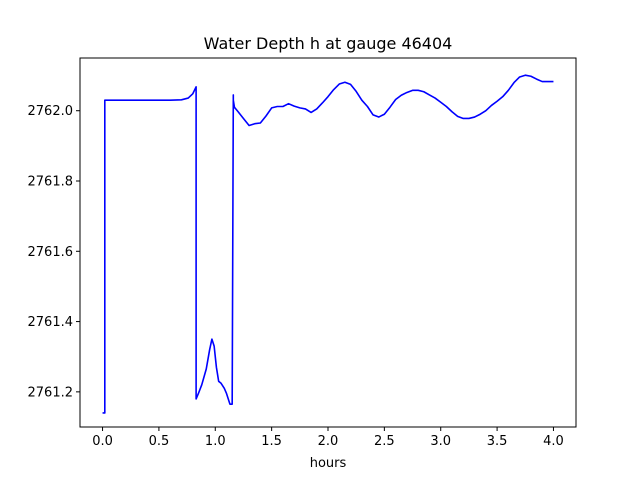 The height and width of the screenshot is (480, 640). Describe the element at coordinates (553, 441) in the screenshot. I see `x-tick-label: 4.0` at that location.